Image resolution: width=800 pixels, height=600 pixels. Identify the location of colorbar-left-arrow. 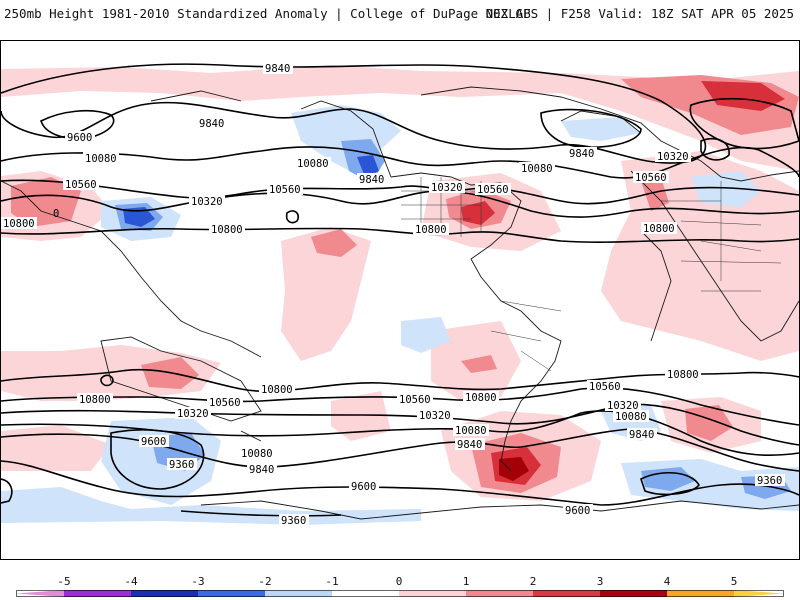
(40, 593).